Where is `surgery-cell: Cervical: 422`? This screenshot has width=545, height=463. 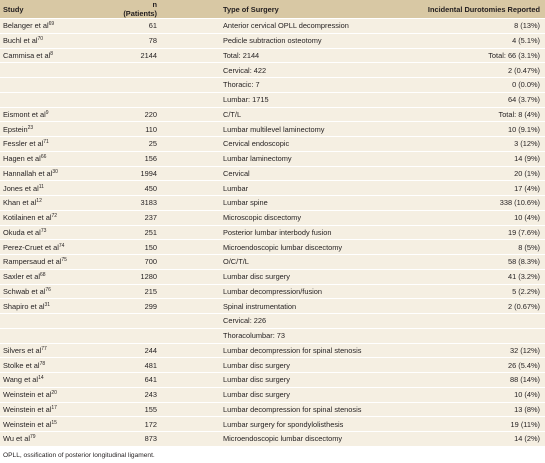 surgery-cell: Cervical: 422 is located at coordinates (287, 70).